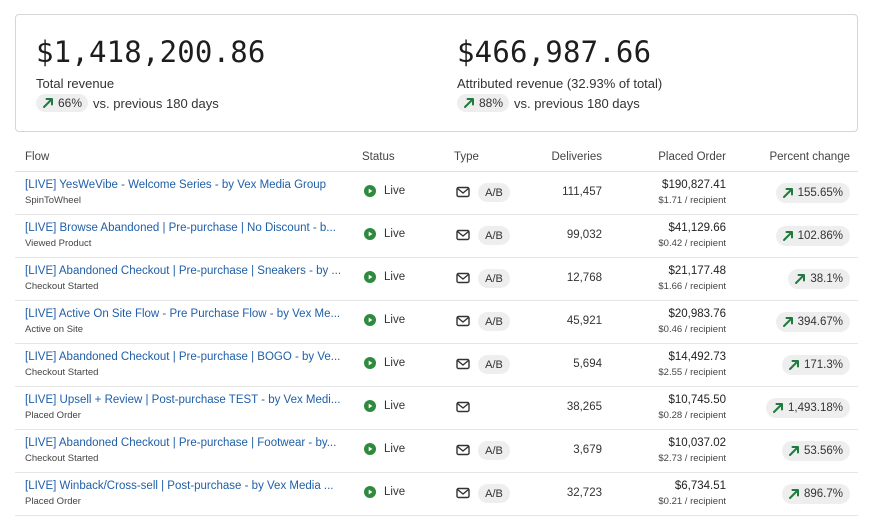 The image size is (877, 519). What do you see at coordinates (378, 157) in the screenshot?
I see `column-header-status: Status` at bounding box center [378, 157].